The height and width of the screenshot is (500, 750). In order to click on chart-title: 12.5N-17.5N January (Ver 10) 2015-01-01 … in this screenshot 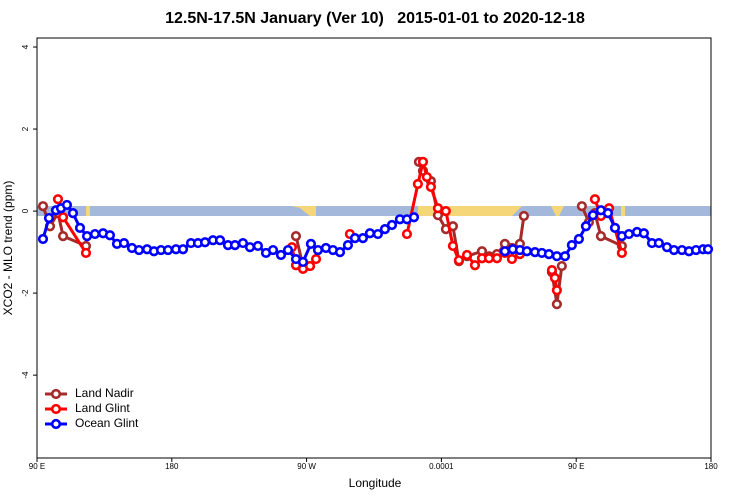, I will do `click(375, 18)`.